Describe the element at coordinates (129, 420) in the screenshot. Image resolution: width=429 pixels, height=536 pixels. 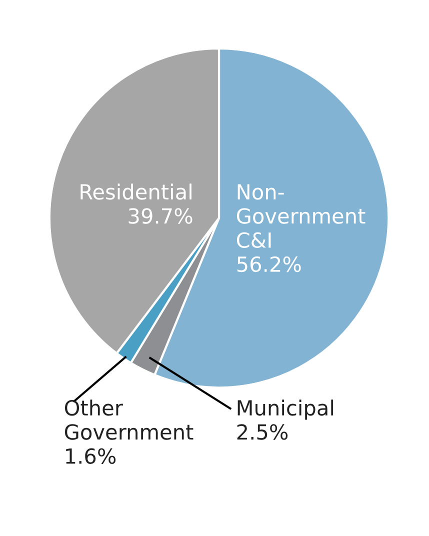
I see `slice-label: Other Government` at that location.